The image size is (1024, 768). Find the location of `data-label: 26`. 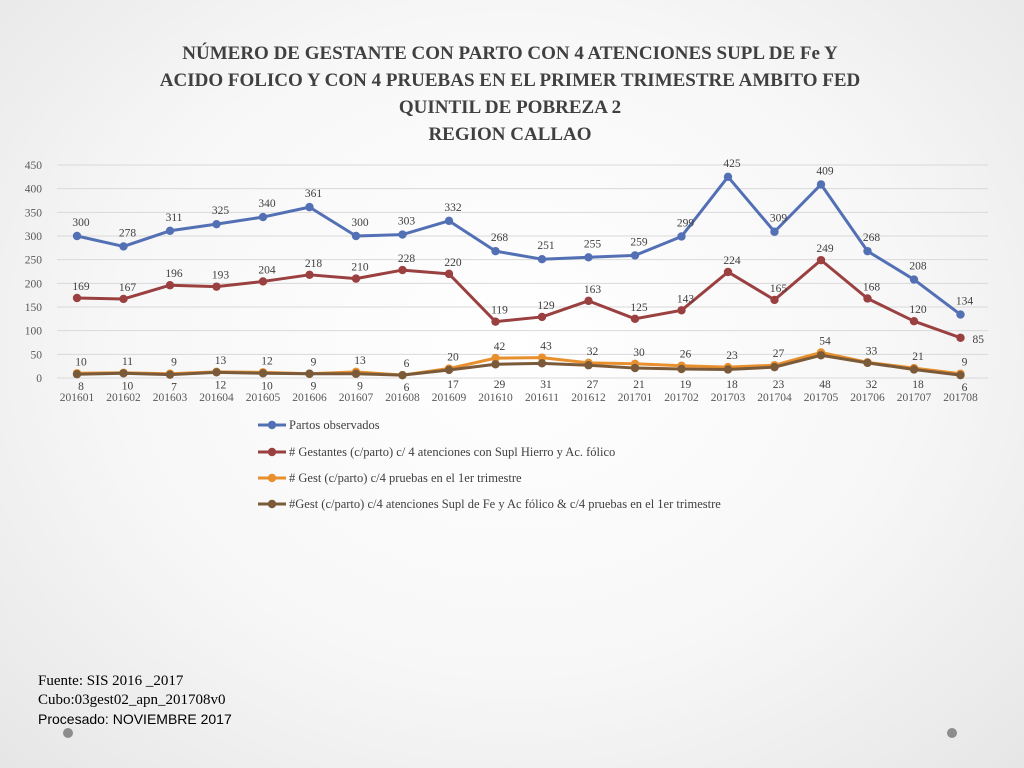

data-label: 26 is located at coordinates (686, 355).